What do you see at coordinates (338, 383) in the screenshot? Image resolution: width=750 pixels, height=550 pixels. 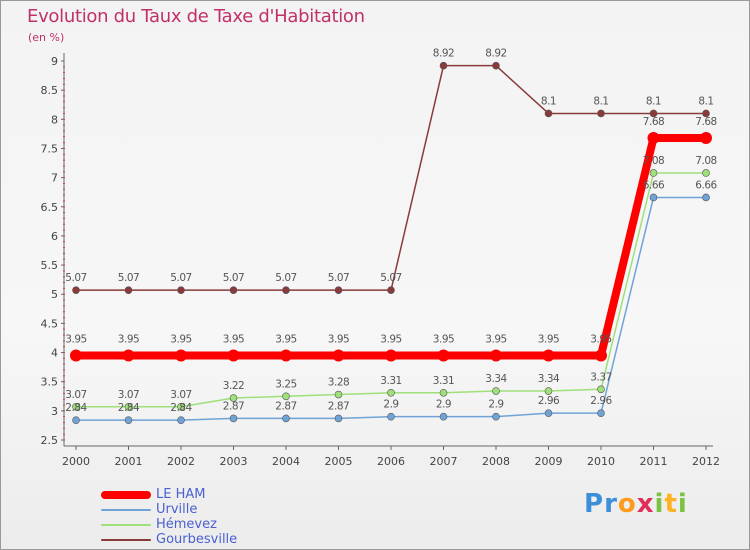 I see `data-label-2: 3.28` at bounding box center [338, 383].